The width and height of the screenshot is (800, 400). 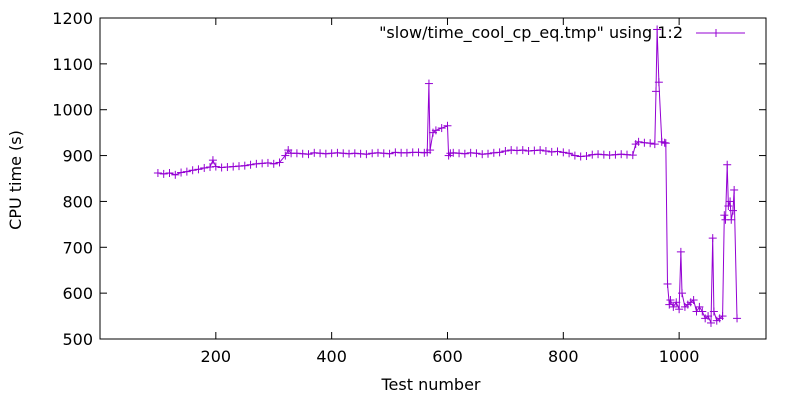 What do you see at coordinates (447, 356) in the screenshot?
I see `x-tick-label: 600` at bounding box center [447, 356].